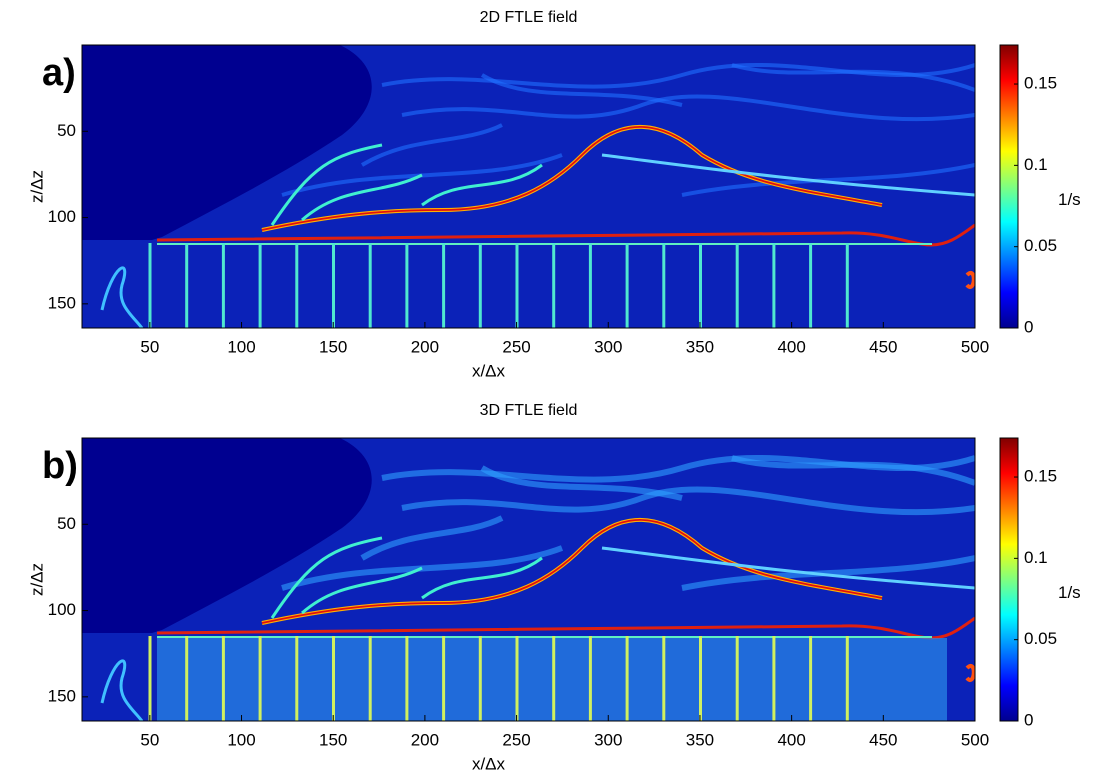 The width and height of the screenshot is (1106, 778). What do you see at coordinates (529, 17) in the screenshot?
I see `chart-title: 2D FTLE field` at bounding box center [529, 17].